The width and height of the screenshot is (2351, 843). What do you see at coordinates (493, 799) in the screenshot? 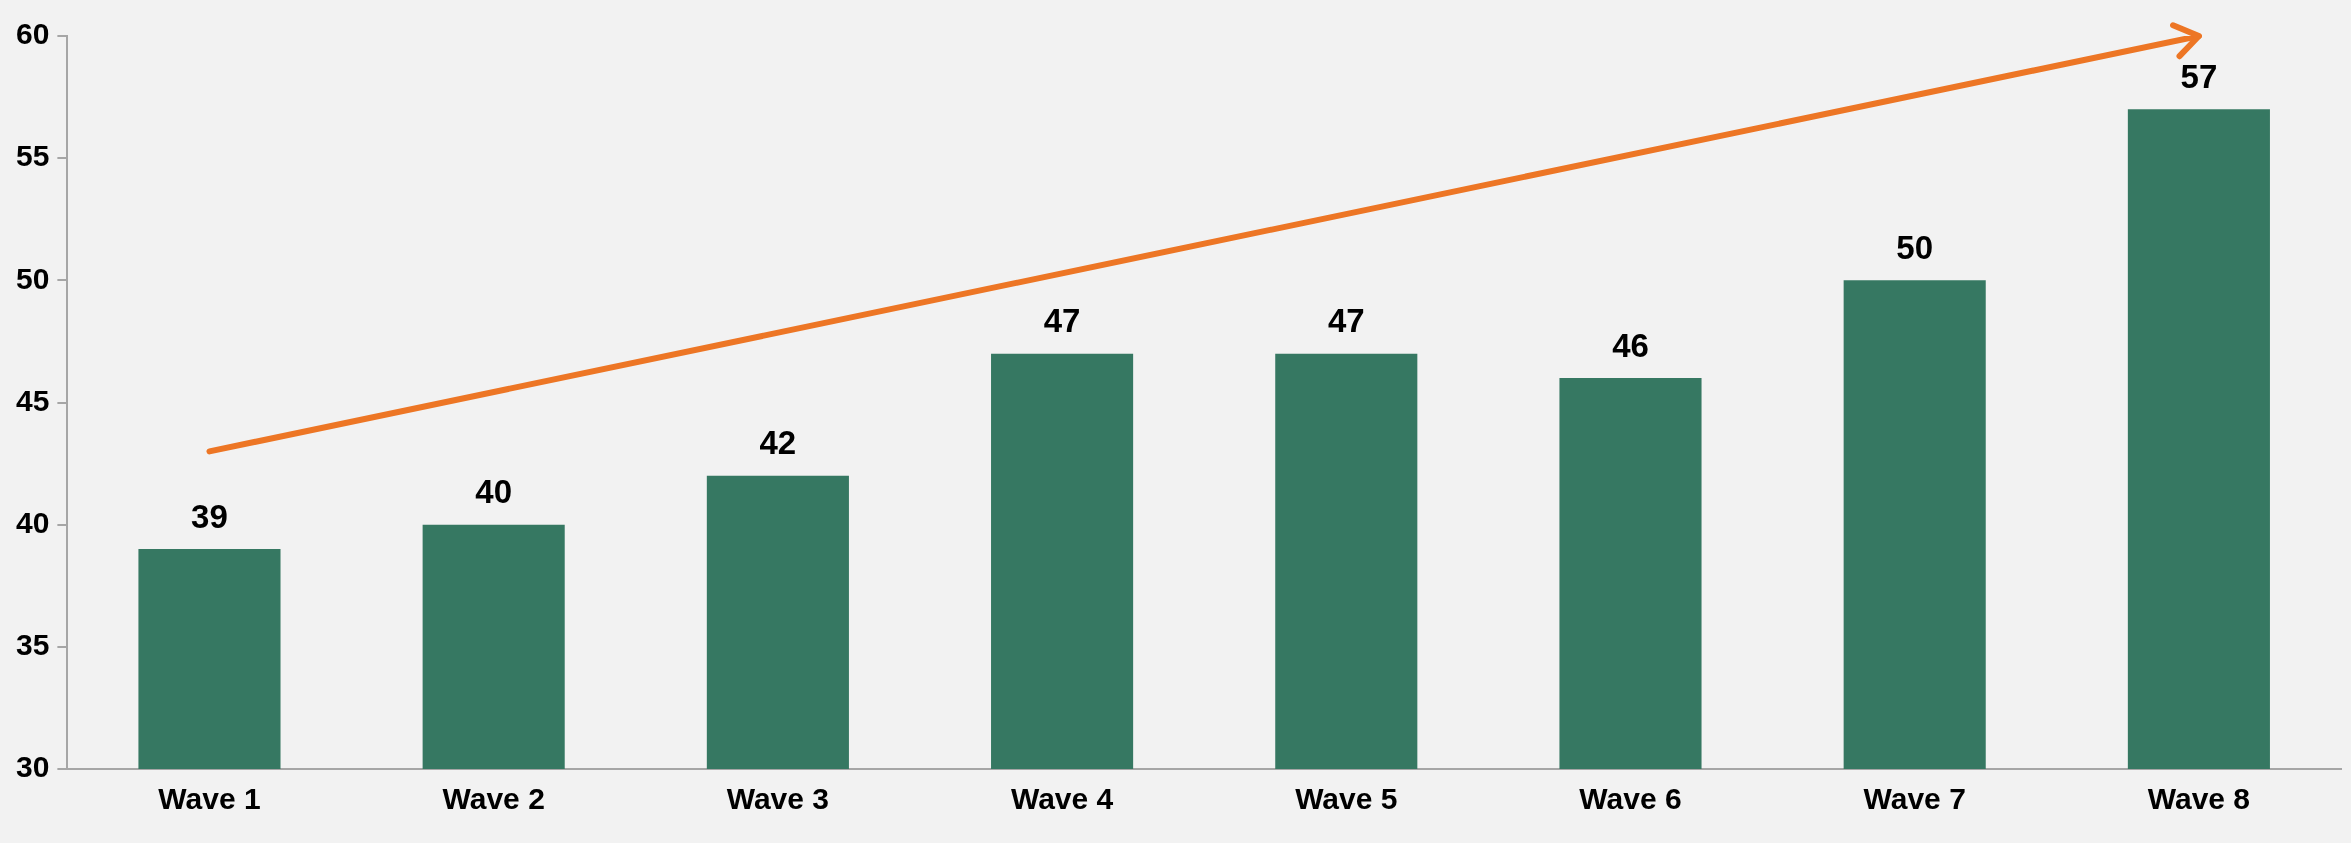
I see `x-tick-label: Wave 2` at bounding box center [493, 799].